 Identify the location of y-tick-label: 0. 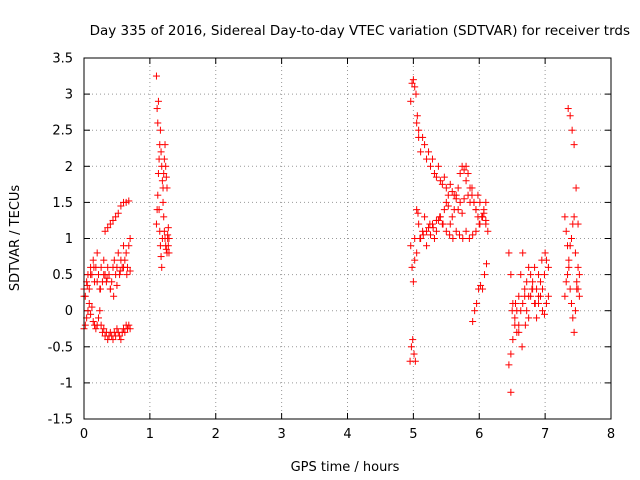
(69, 311).